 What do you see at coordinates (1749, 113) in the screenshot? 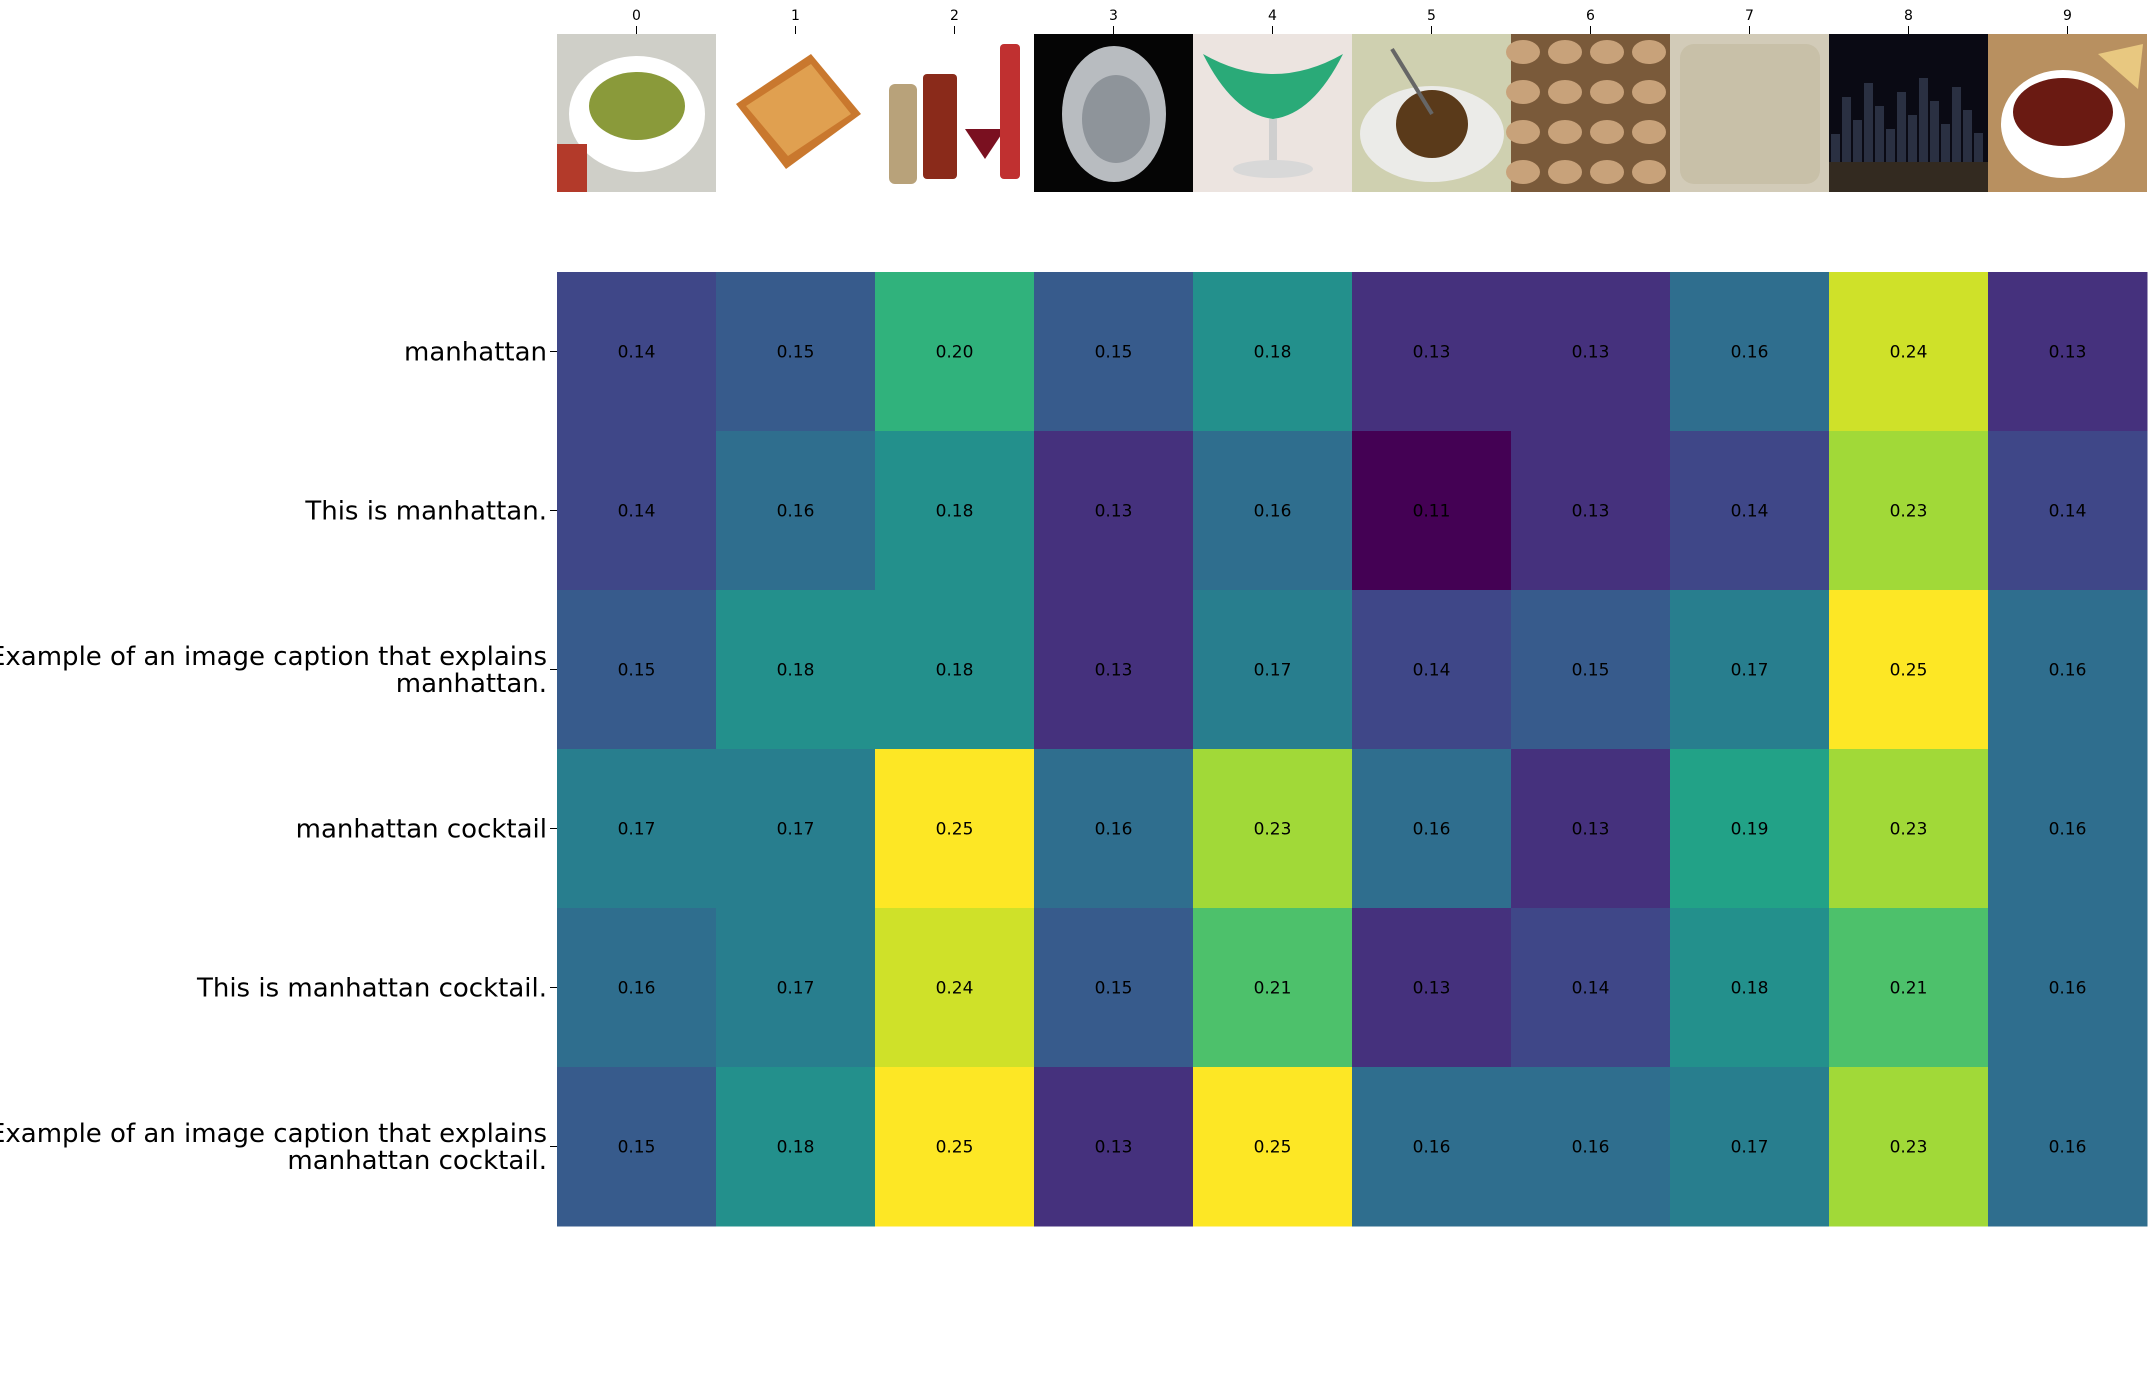
I see `porridge-thumbnail` at bounding box center [1749, 113].